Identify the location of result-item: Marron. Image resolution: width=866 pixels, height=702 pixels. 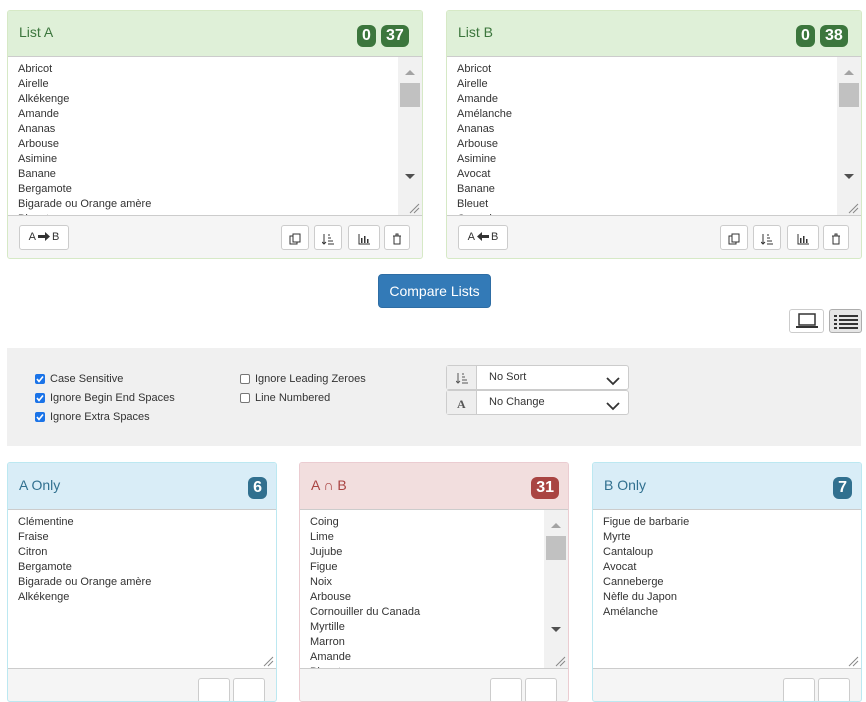
(327, 642).